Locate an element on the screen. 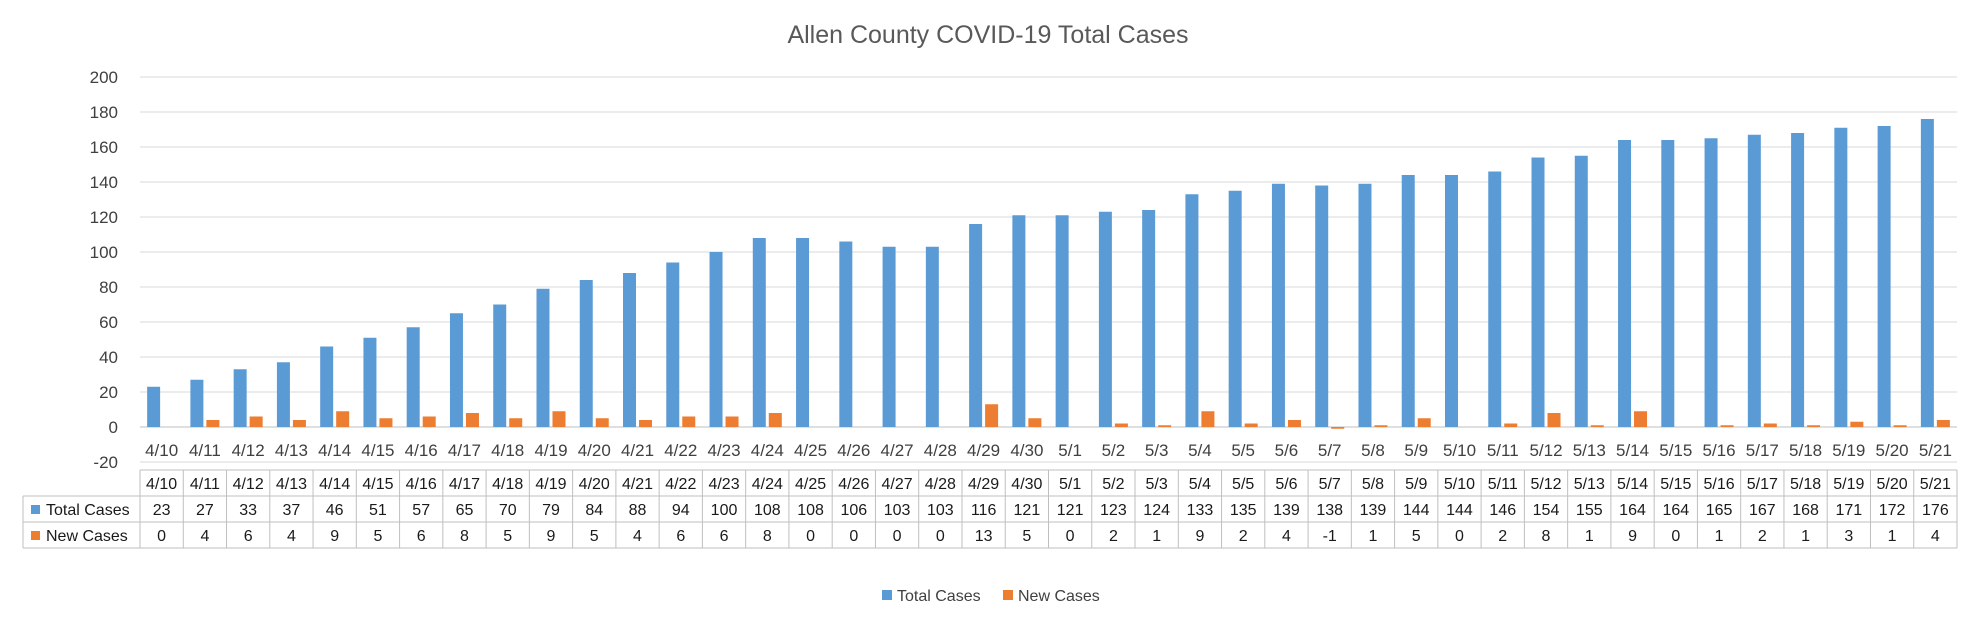 The height and width of the screenshot is (627, 1976). table-cell: 139 is located at coordinates (1286, 510).